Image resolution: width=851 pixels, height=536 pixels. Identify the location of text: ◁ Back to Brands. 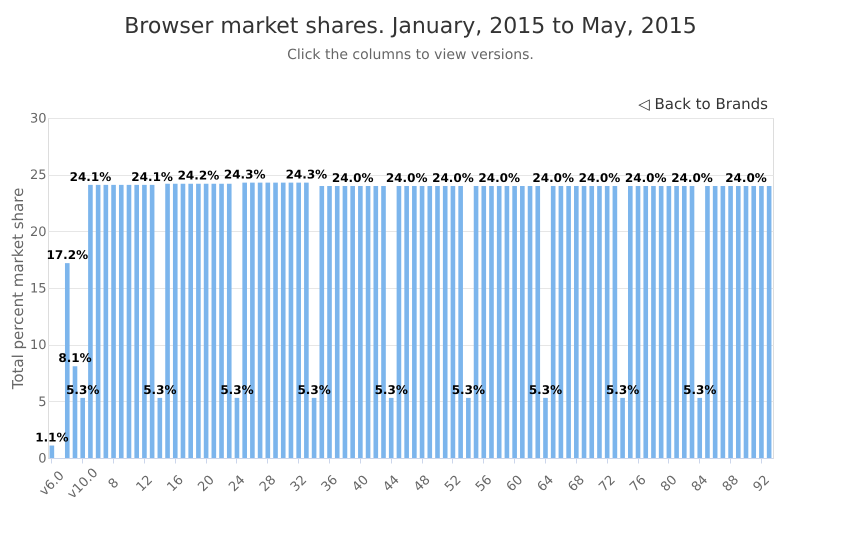
(703, 104).